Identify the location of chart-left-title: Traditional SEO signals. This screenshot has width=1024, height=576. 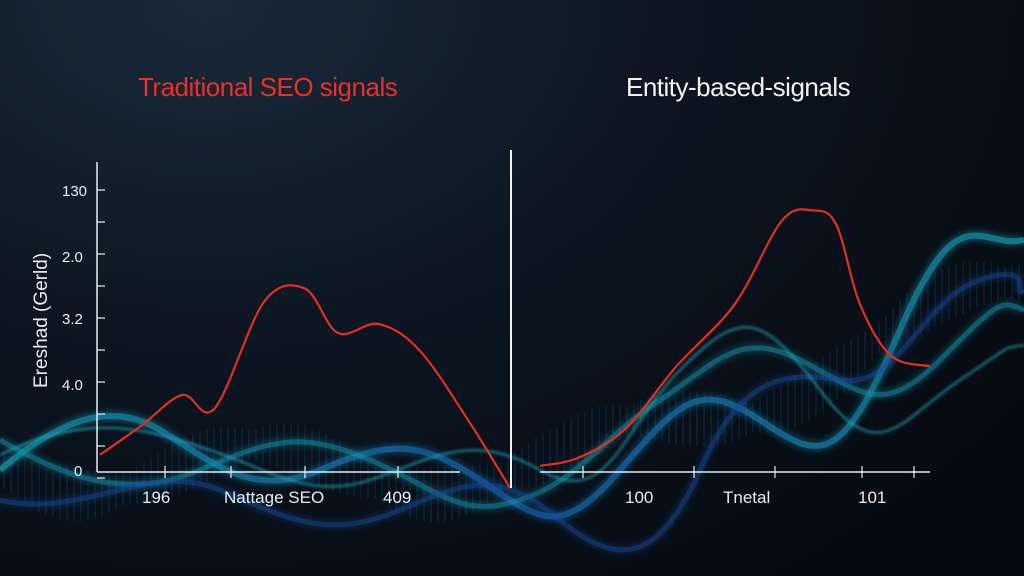
(268, 87).